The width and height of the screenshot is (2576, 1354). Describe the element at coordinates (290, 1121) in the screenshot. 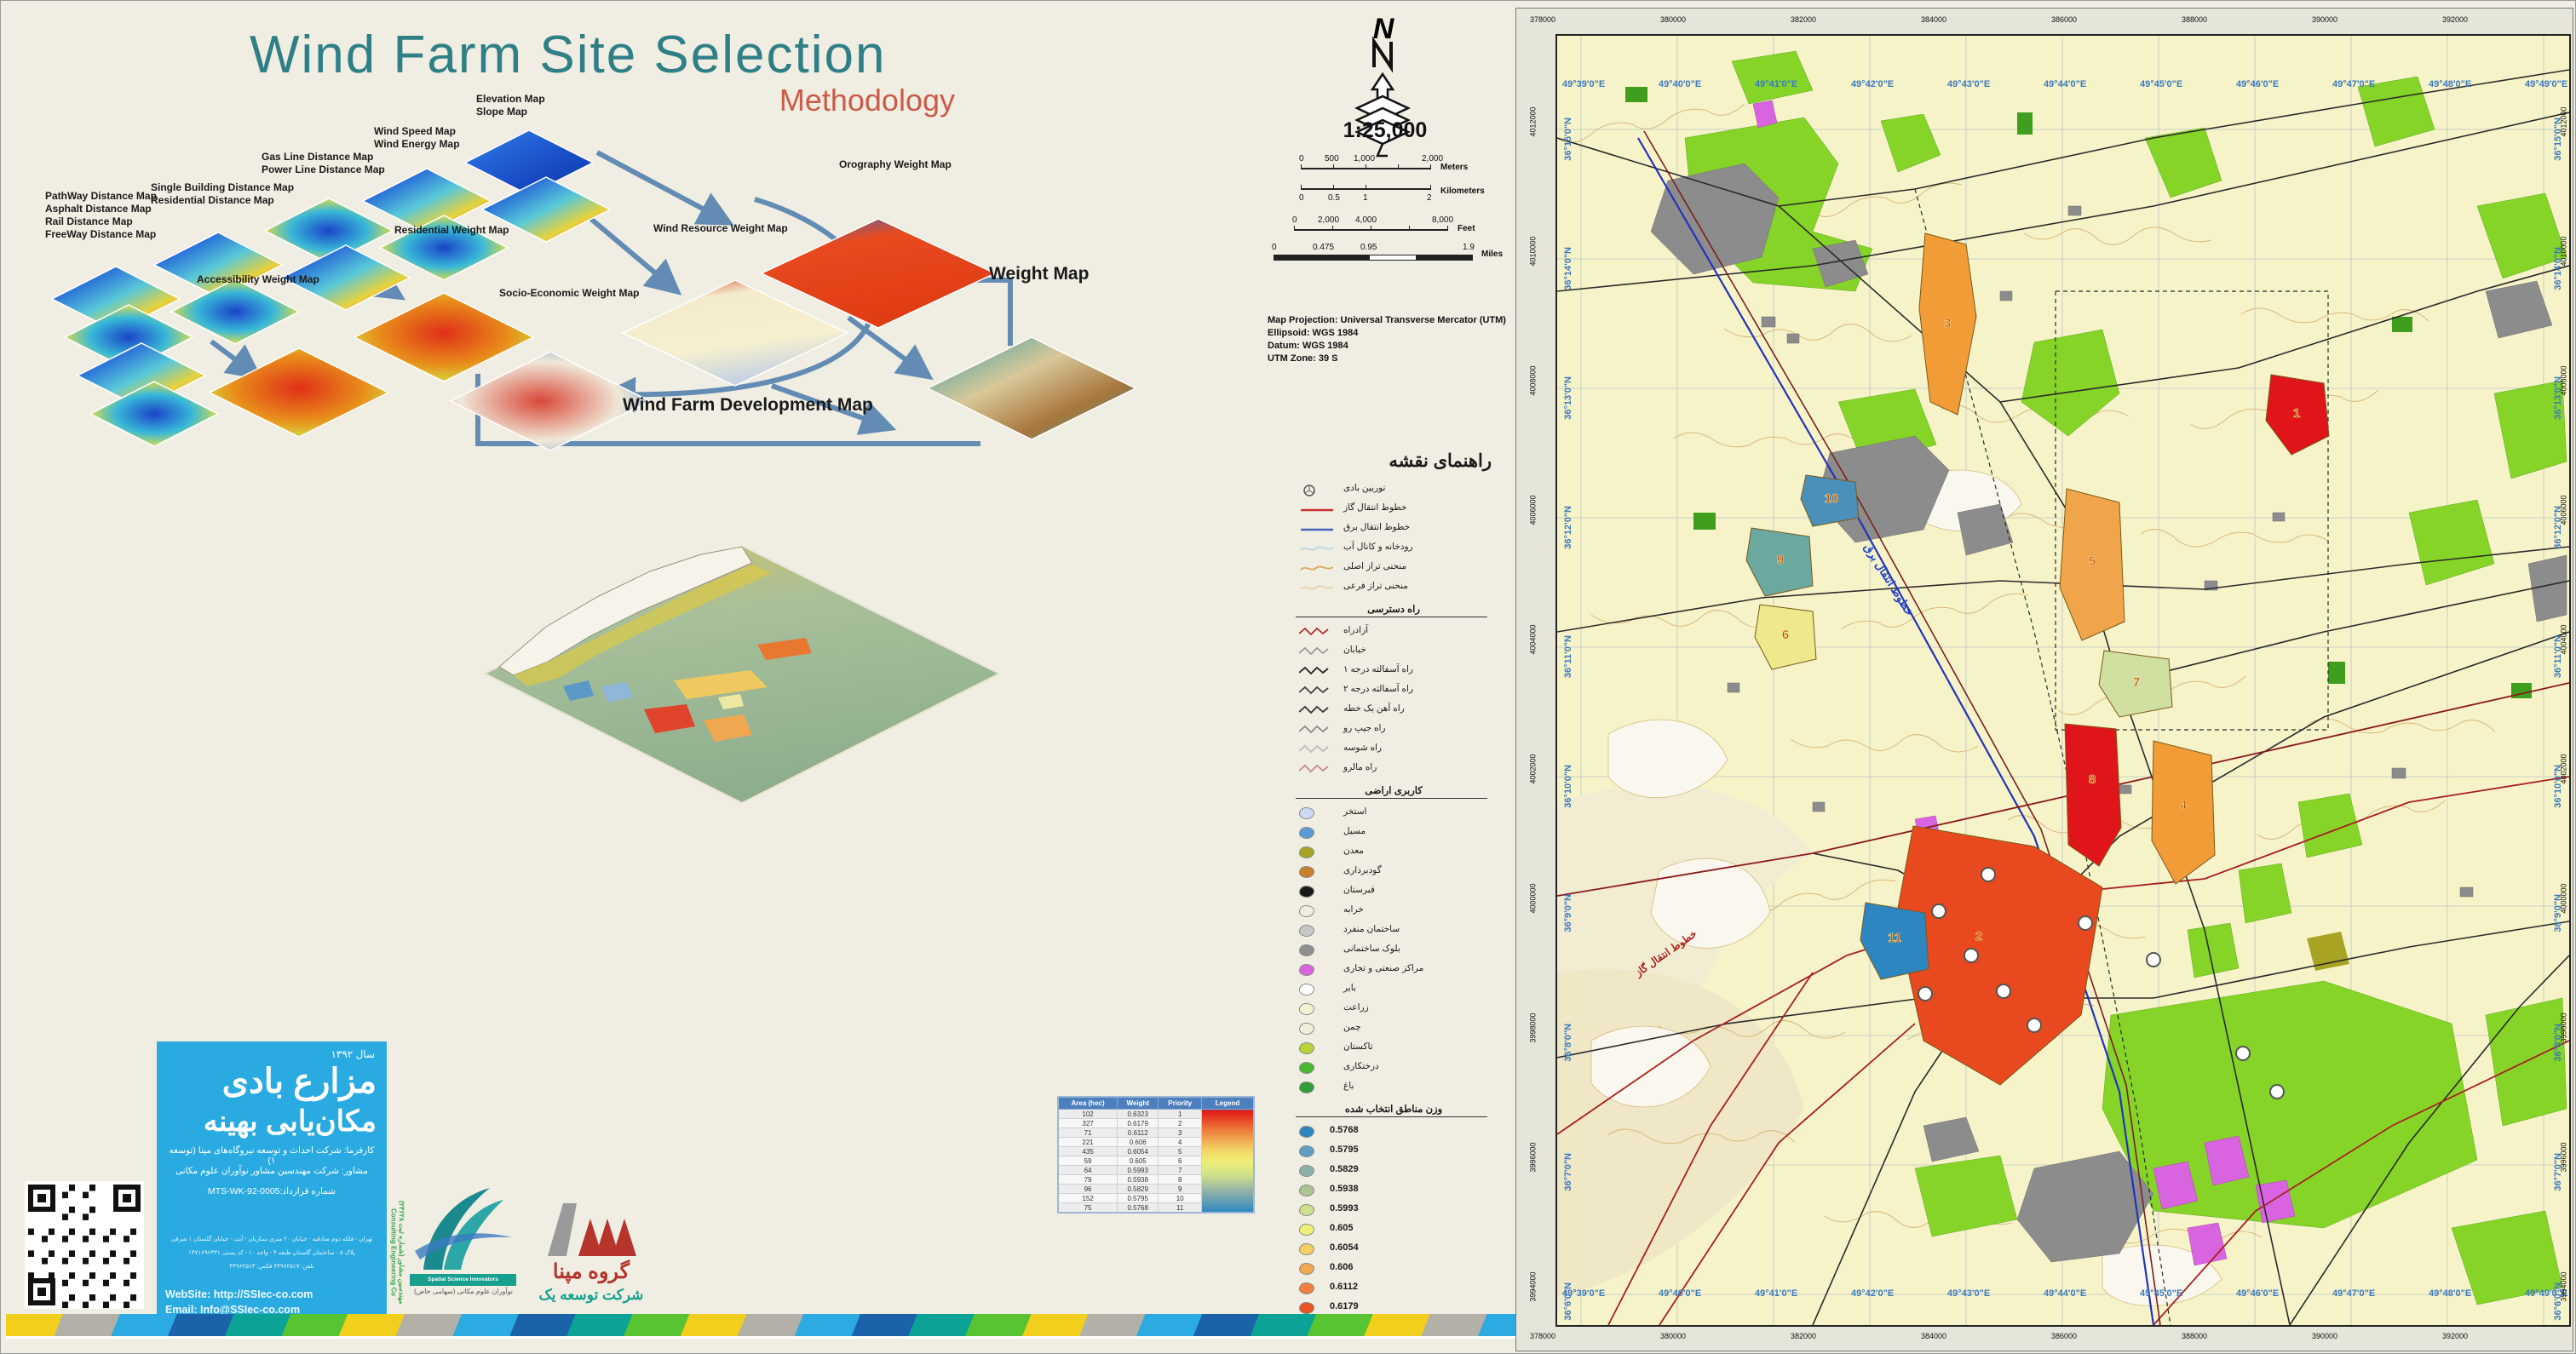

I see `project-subtitle-fa: مکان‌یابی بهینه` at that location.